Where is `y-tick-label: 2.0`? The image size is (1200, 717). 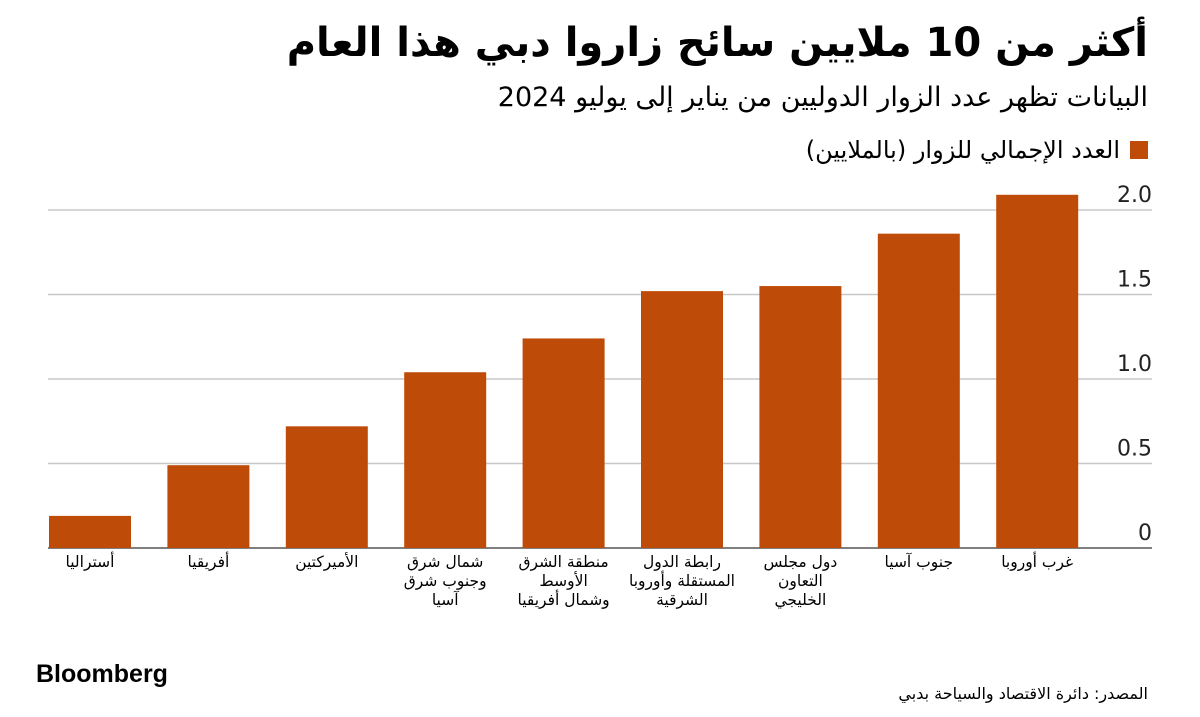
y-tick-label: 2.0 is located at coordinates (1134, 195).